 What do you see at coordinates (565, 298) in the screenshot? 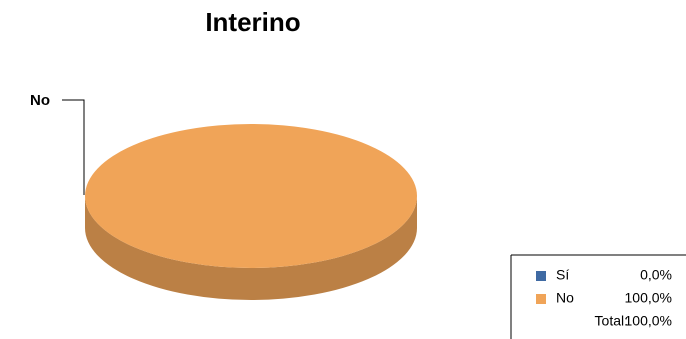
I see `legend-label: No` at bounding box center [565, 298].